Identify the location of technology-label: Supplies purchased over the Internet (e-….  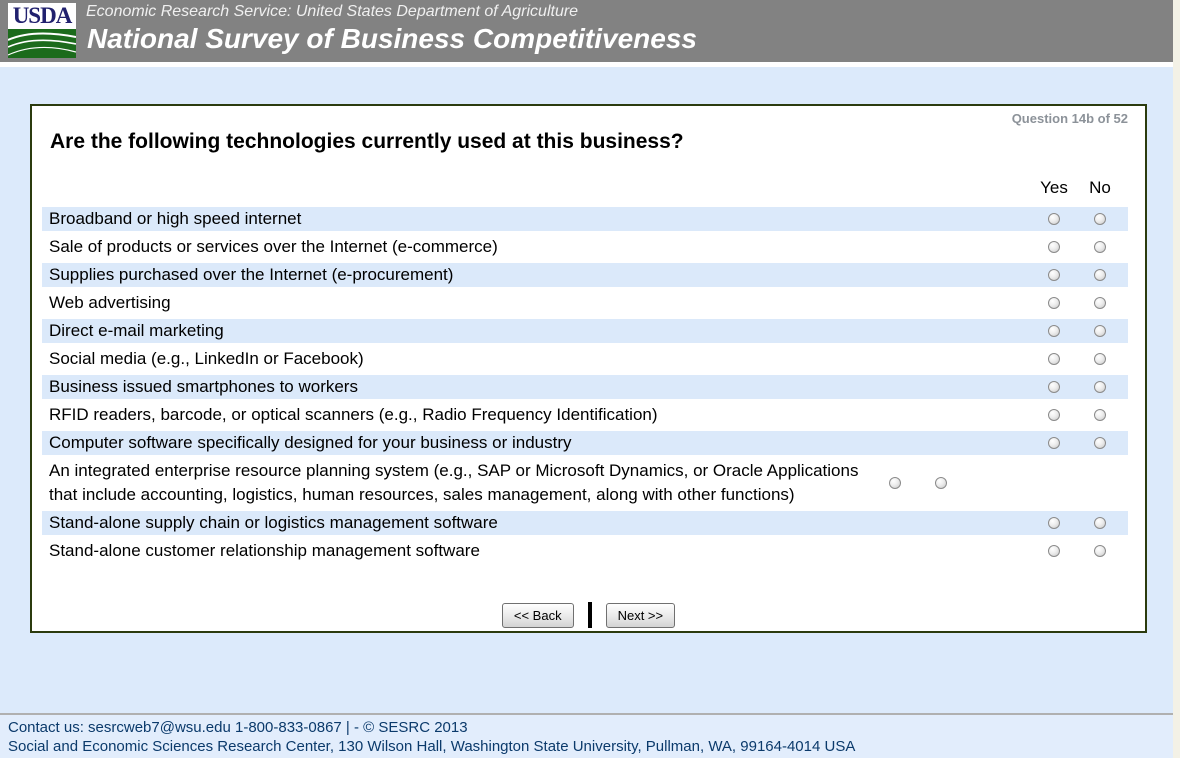
(251, 274).